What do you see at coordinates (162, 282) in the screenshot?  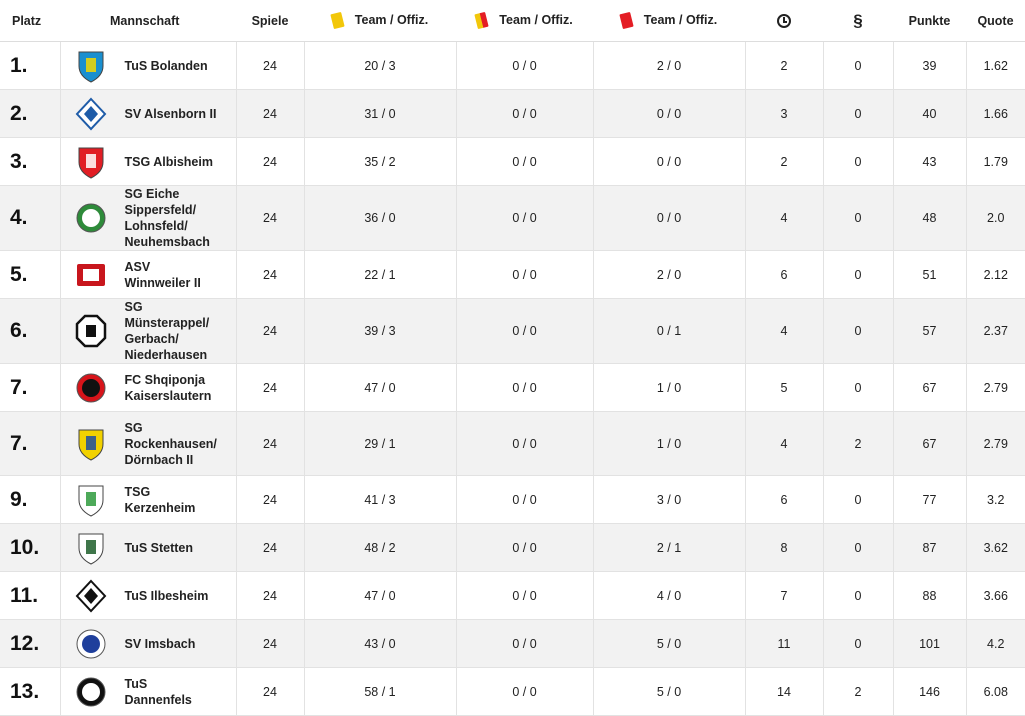 I see `team-name-line: Winnweiler II` at bounding box center [162, 282].